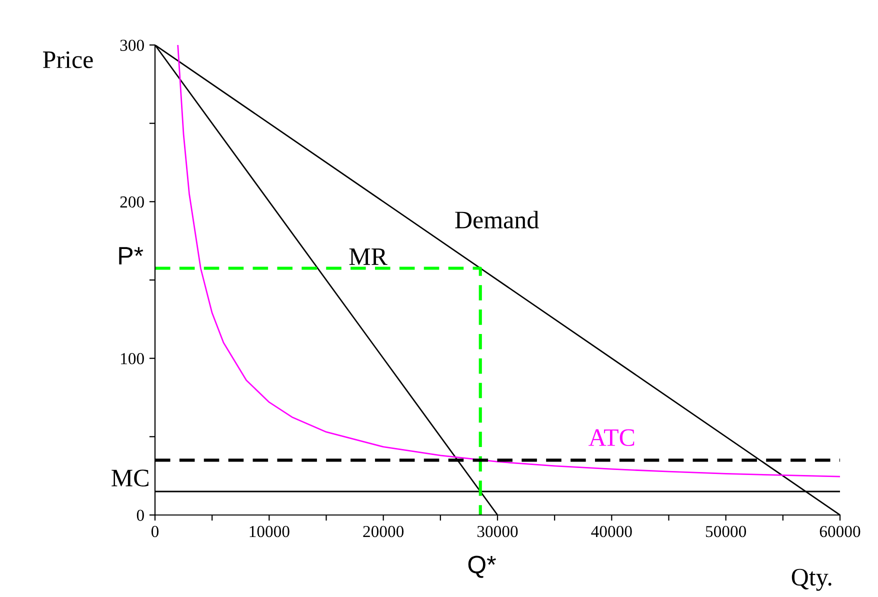 The width and height of the screenshot is (878, 597). I want to click on y-tick-label: 300, so click(132, 45).